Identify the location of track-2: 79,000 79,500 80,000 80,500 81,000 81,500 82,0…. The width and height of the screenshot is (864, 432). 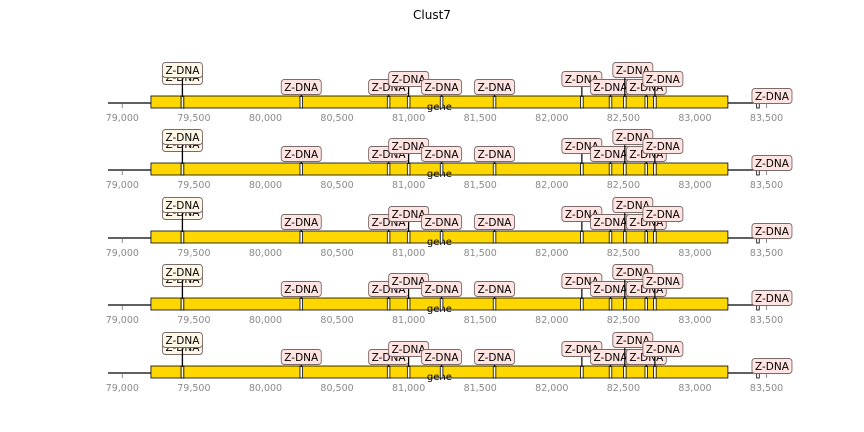
(449, 160).